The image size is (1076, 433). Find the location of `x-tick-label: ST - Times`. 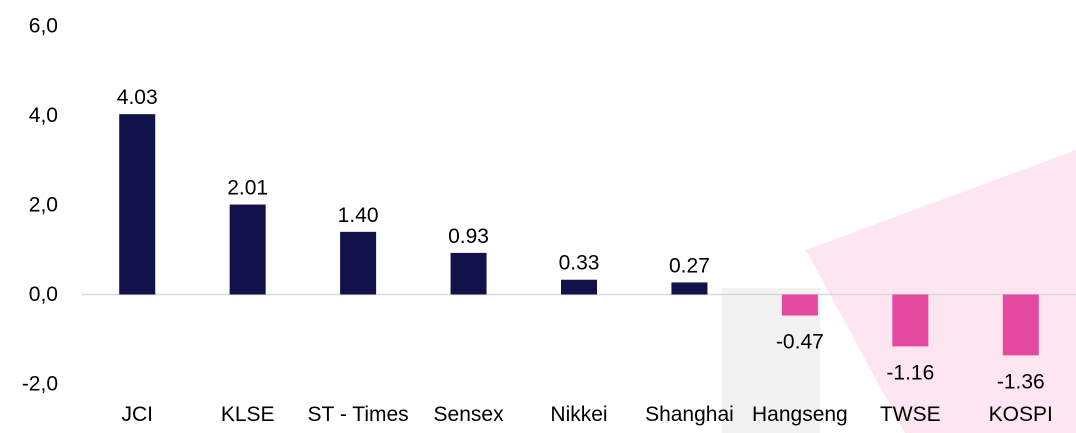

x-tick-label: ST - Times is located at coordinates (358, 414).